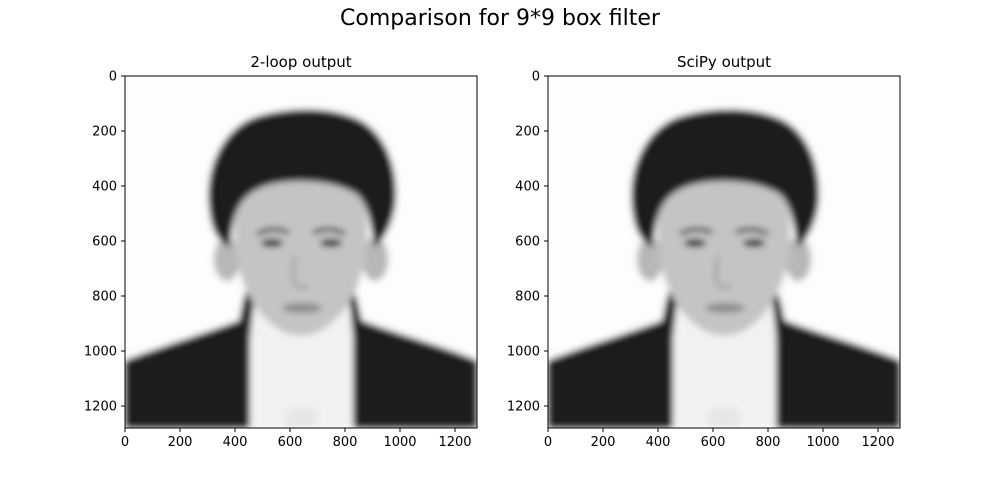  Describe the element at coordinates (527, 132) in the screenshot. I see `y-tick-label-right: 200` at that location.